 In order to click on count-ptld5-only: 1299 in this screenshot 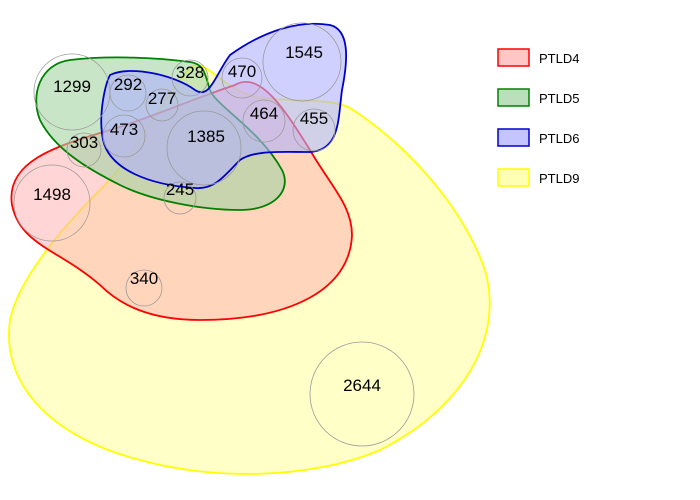, I will do `click(72, 86)`.